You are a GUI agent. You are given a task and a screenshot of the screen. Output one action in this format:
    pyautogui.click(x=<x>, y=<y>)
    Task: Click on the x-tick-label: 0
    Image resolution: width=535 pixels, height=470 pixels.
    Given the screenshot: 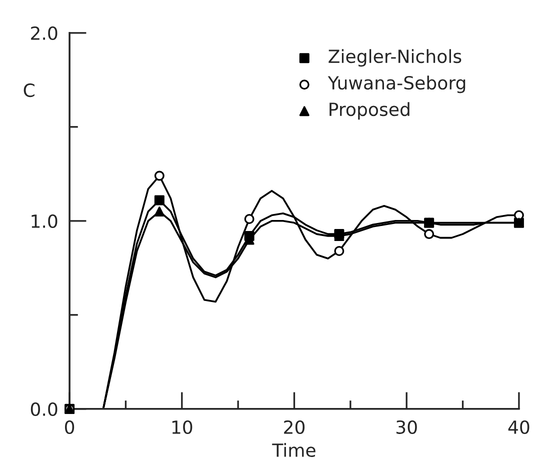 What is the action you would take?
    pyautogui.click(x=69, y=427)
    